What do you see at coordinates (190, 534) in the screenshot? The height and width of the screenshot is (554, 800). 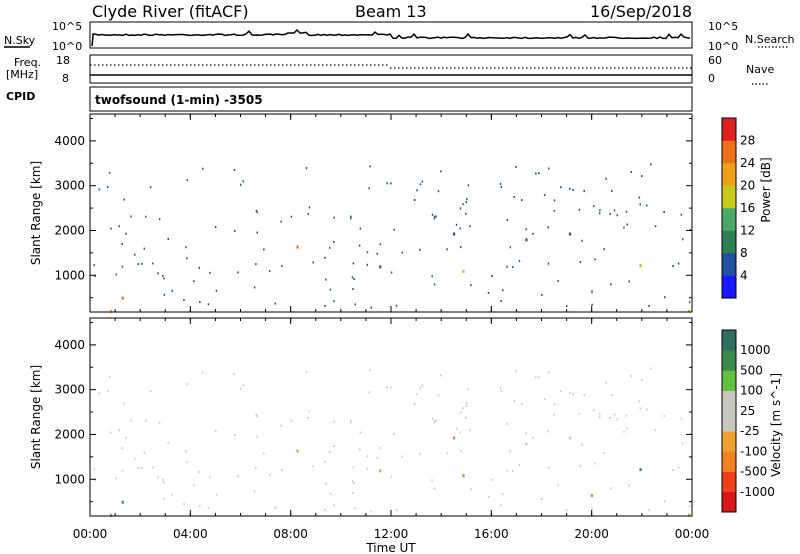 I see `x-tick-label: 04:00` at bounding box center [190, 534].